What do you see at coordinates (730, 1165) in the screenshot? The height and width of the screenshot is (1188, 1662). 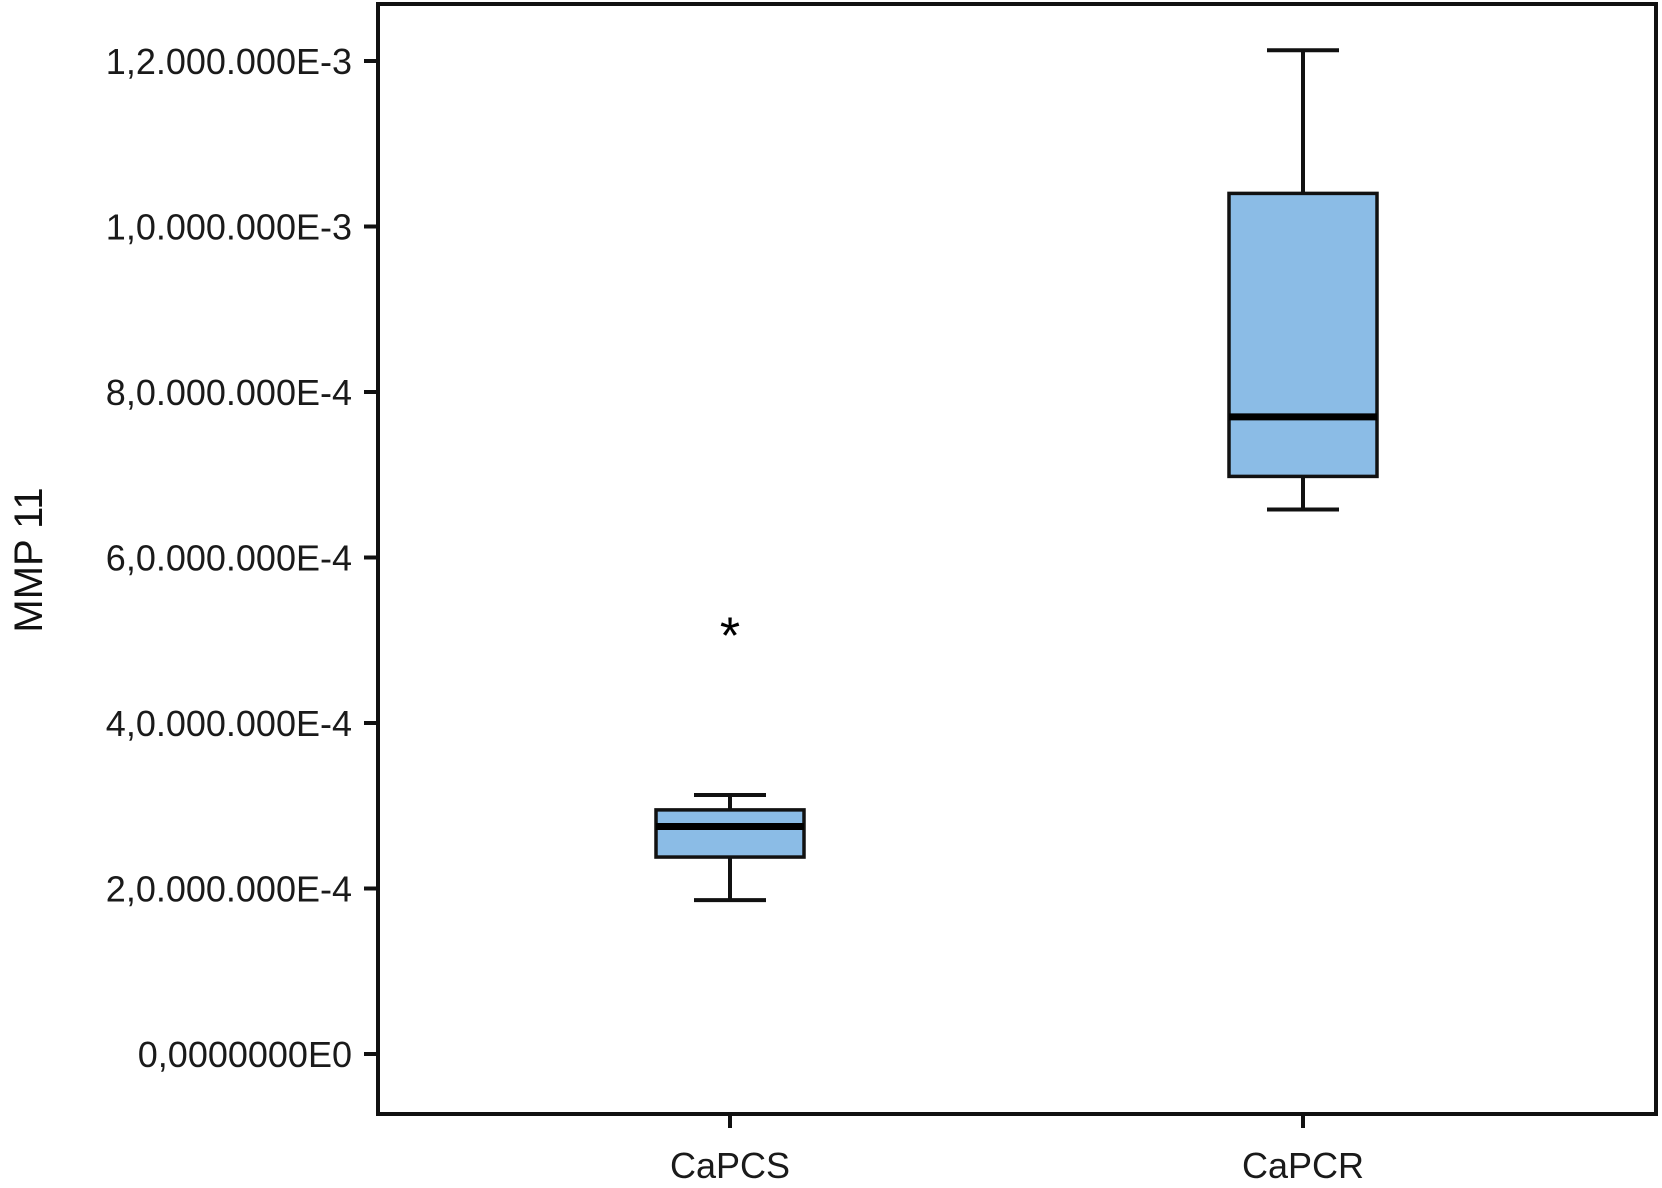 I see `x-tick-label: CaPCS` at bounding box center [730, 1165].